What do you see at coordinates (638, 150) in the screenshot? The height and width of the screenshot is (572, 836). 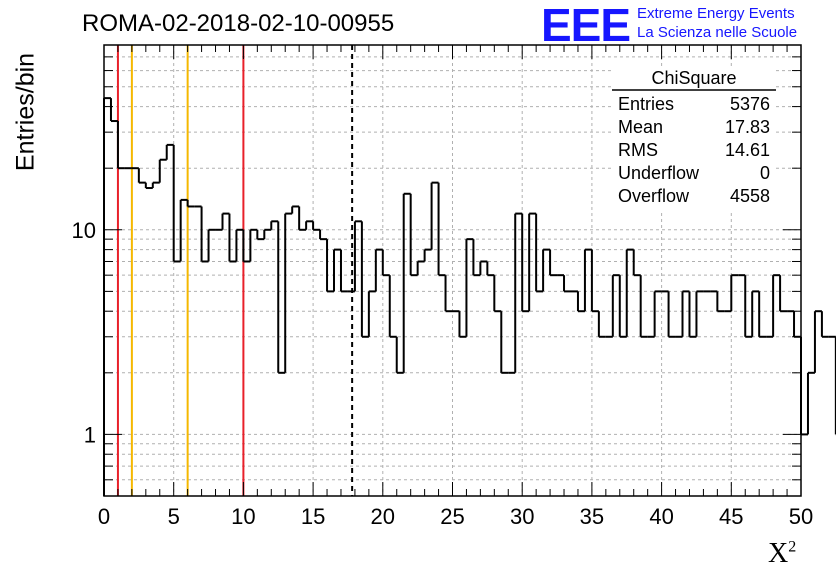 I see `stats-row-label: RMS` at bounding box center [638, 150].